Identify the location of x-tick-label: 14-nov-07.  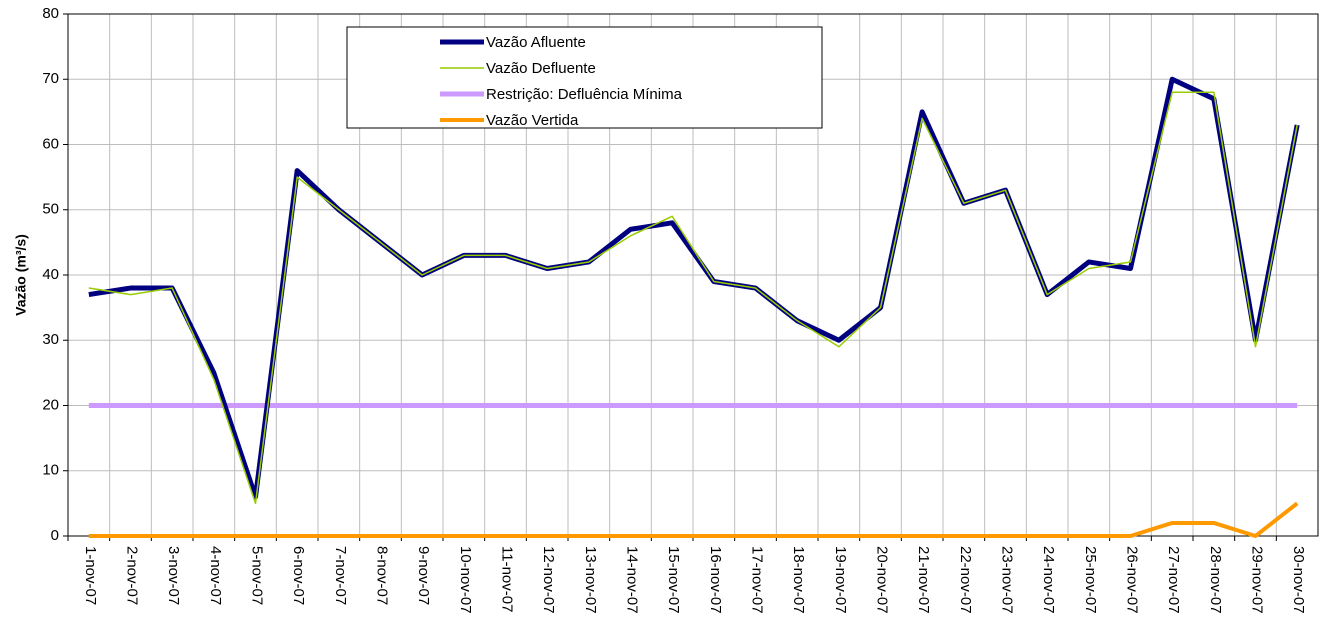
(632, 580).